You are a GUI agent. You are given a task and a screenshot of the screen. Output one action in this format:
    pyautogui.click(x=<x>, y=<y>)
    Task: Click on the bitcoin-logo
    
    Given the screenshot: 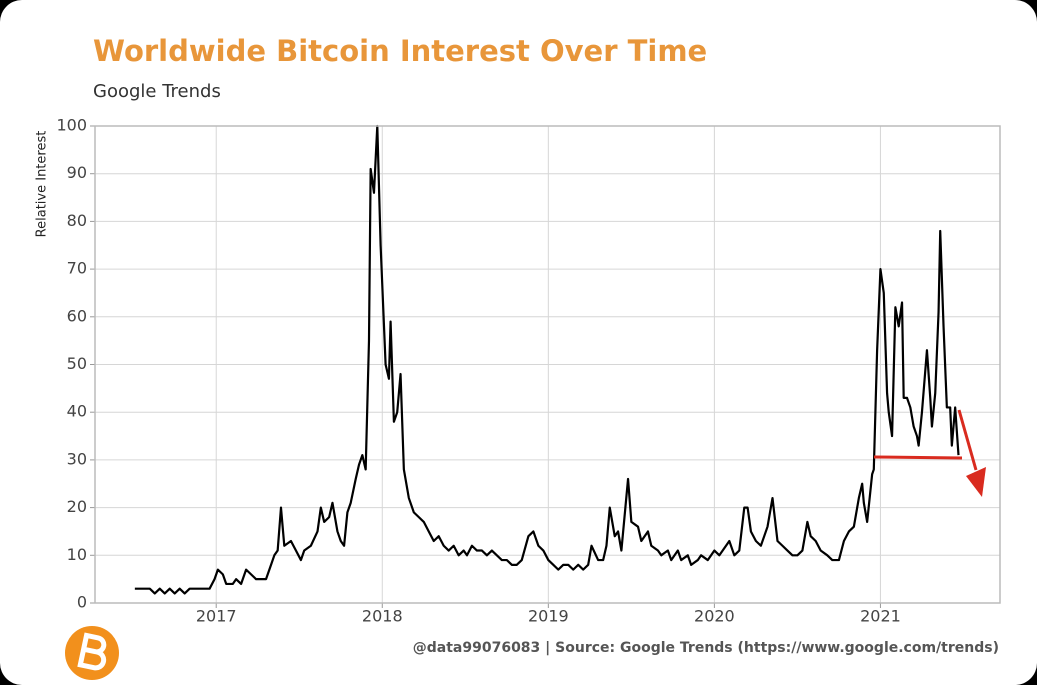 What is the action you would take?
    pyautogui.click(x=92, y=653)
    